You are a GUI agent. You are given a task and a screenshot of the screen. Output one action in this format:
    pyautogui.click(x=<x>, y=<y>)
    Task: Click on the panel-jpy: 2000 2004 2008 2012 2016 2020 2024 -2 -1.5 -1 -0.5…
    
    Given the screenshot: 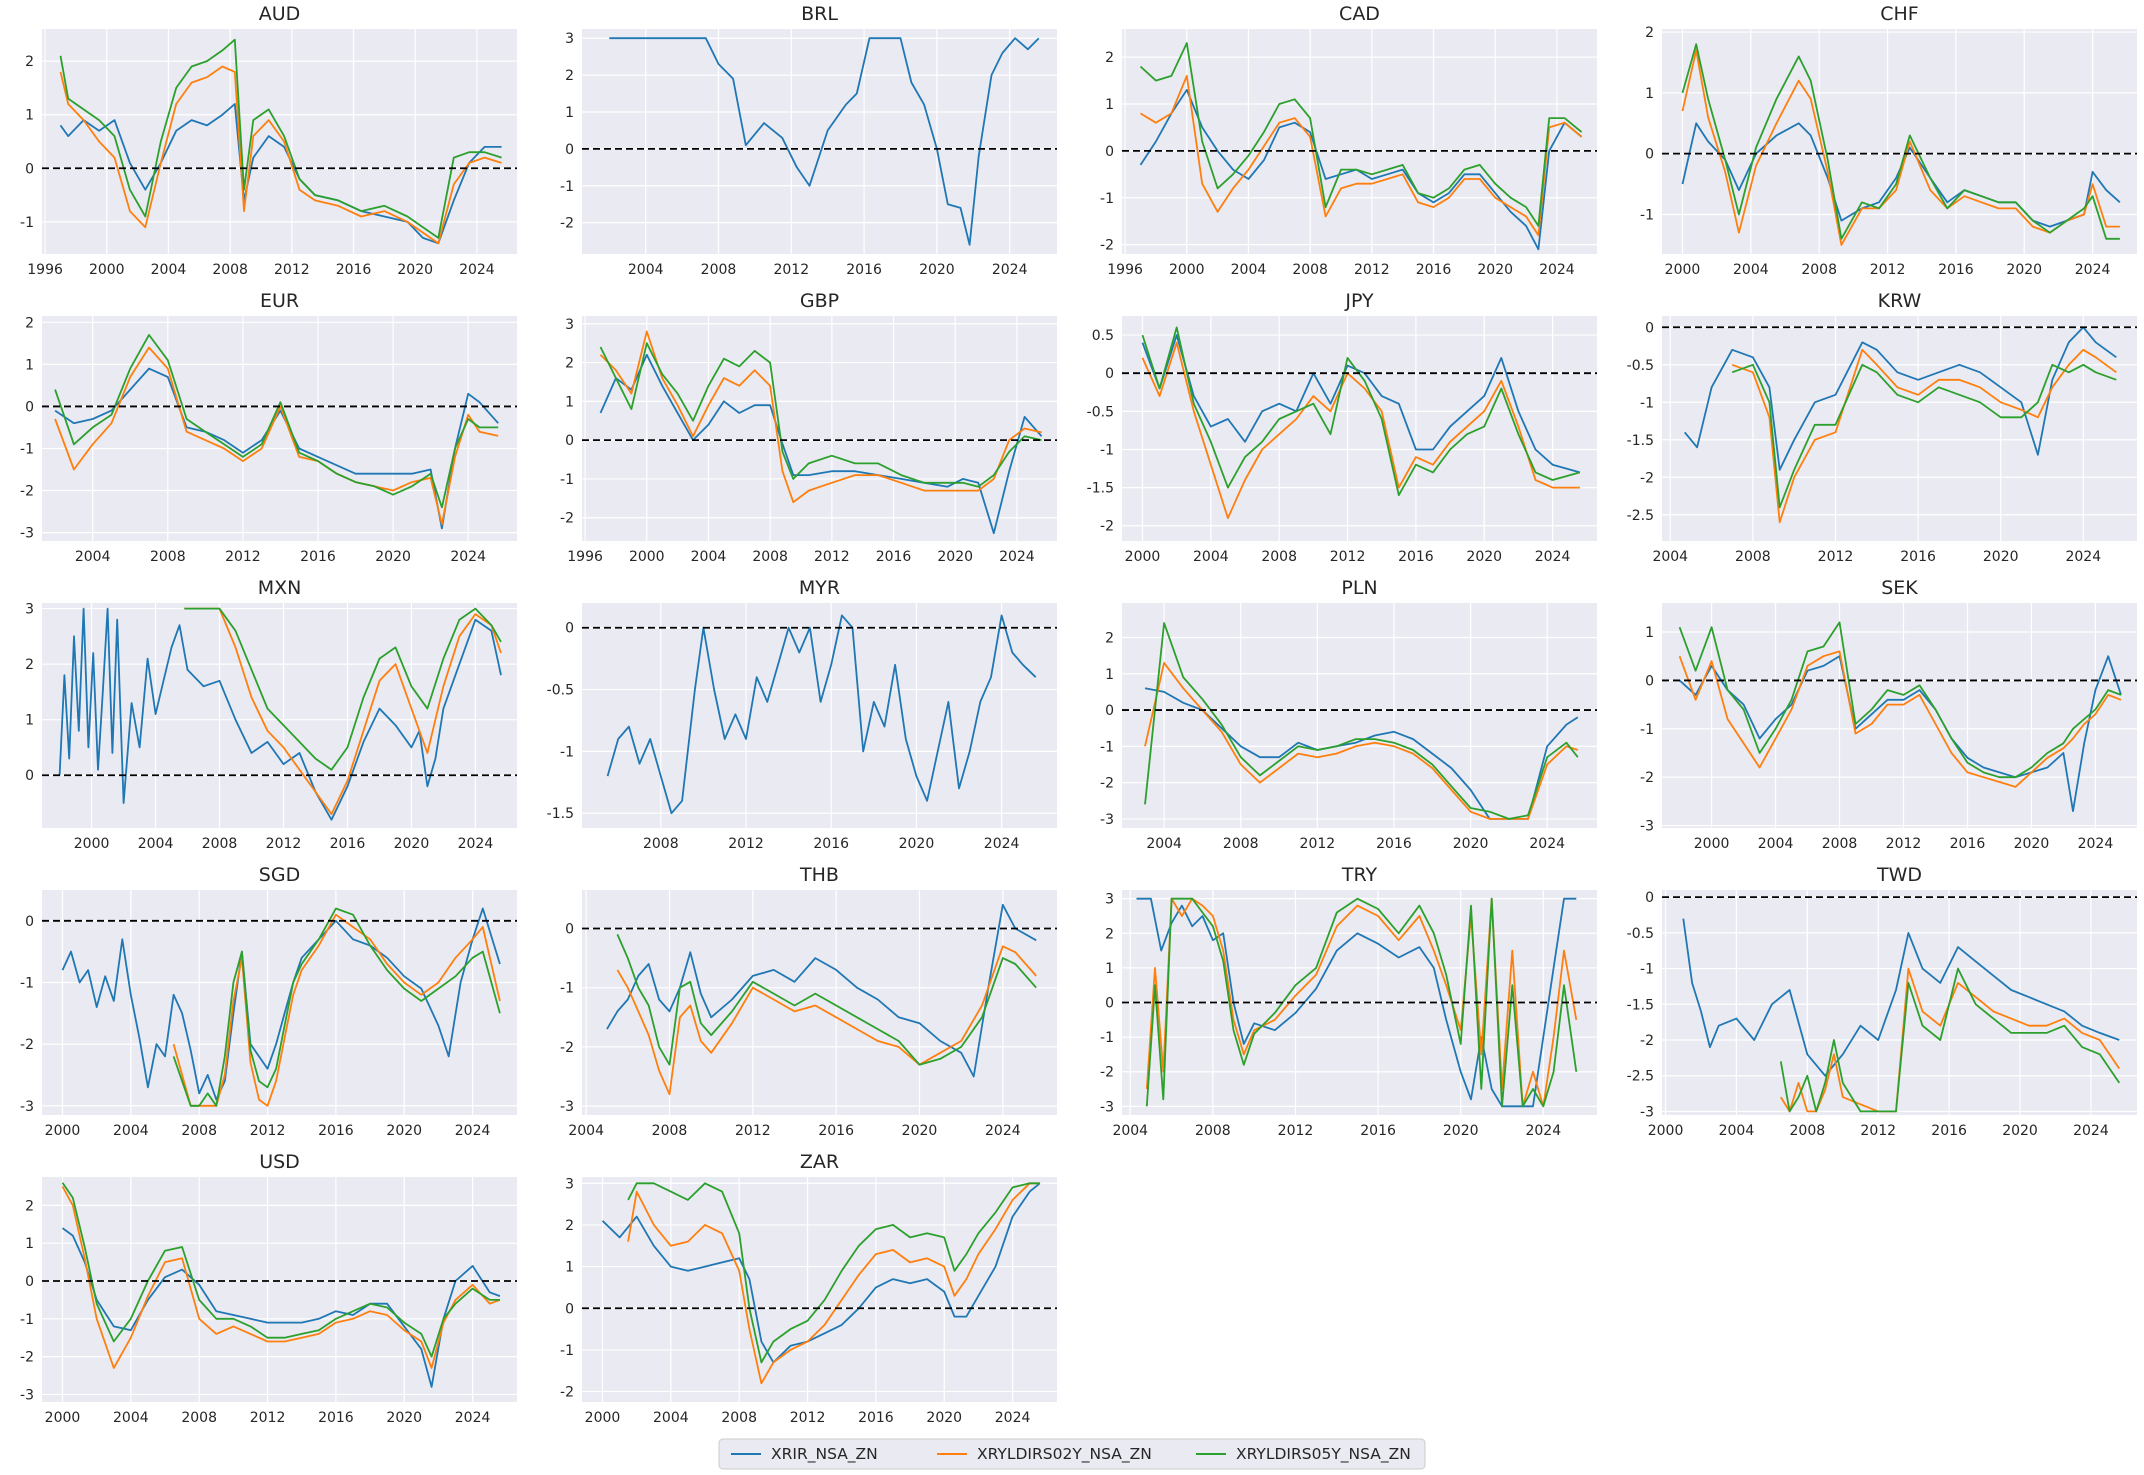 What is the action you would take?
    pyautogui.click(x=1342, y=427)
    